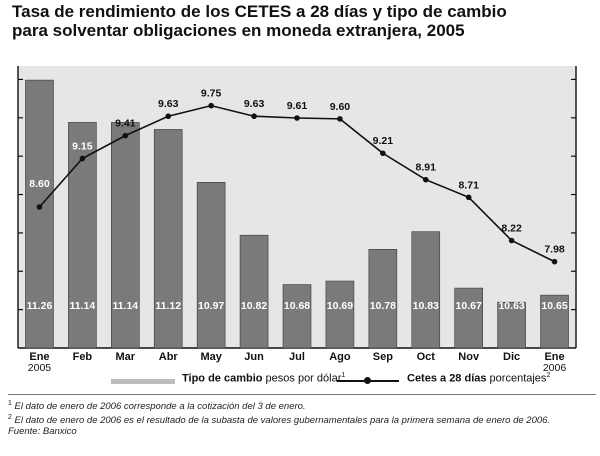 The height and width of the screenshot is (456, 600). What do you see at coordinates (10, 418) in the screenshot?
I see `footnote-2-mark: 2` at bounding box center [10, 418].